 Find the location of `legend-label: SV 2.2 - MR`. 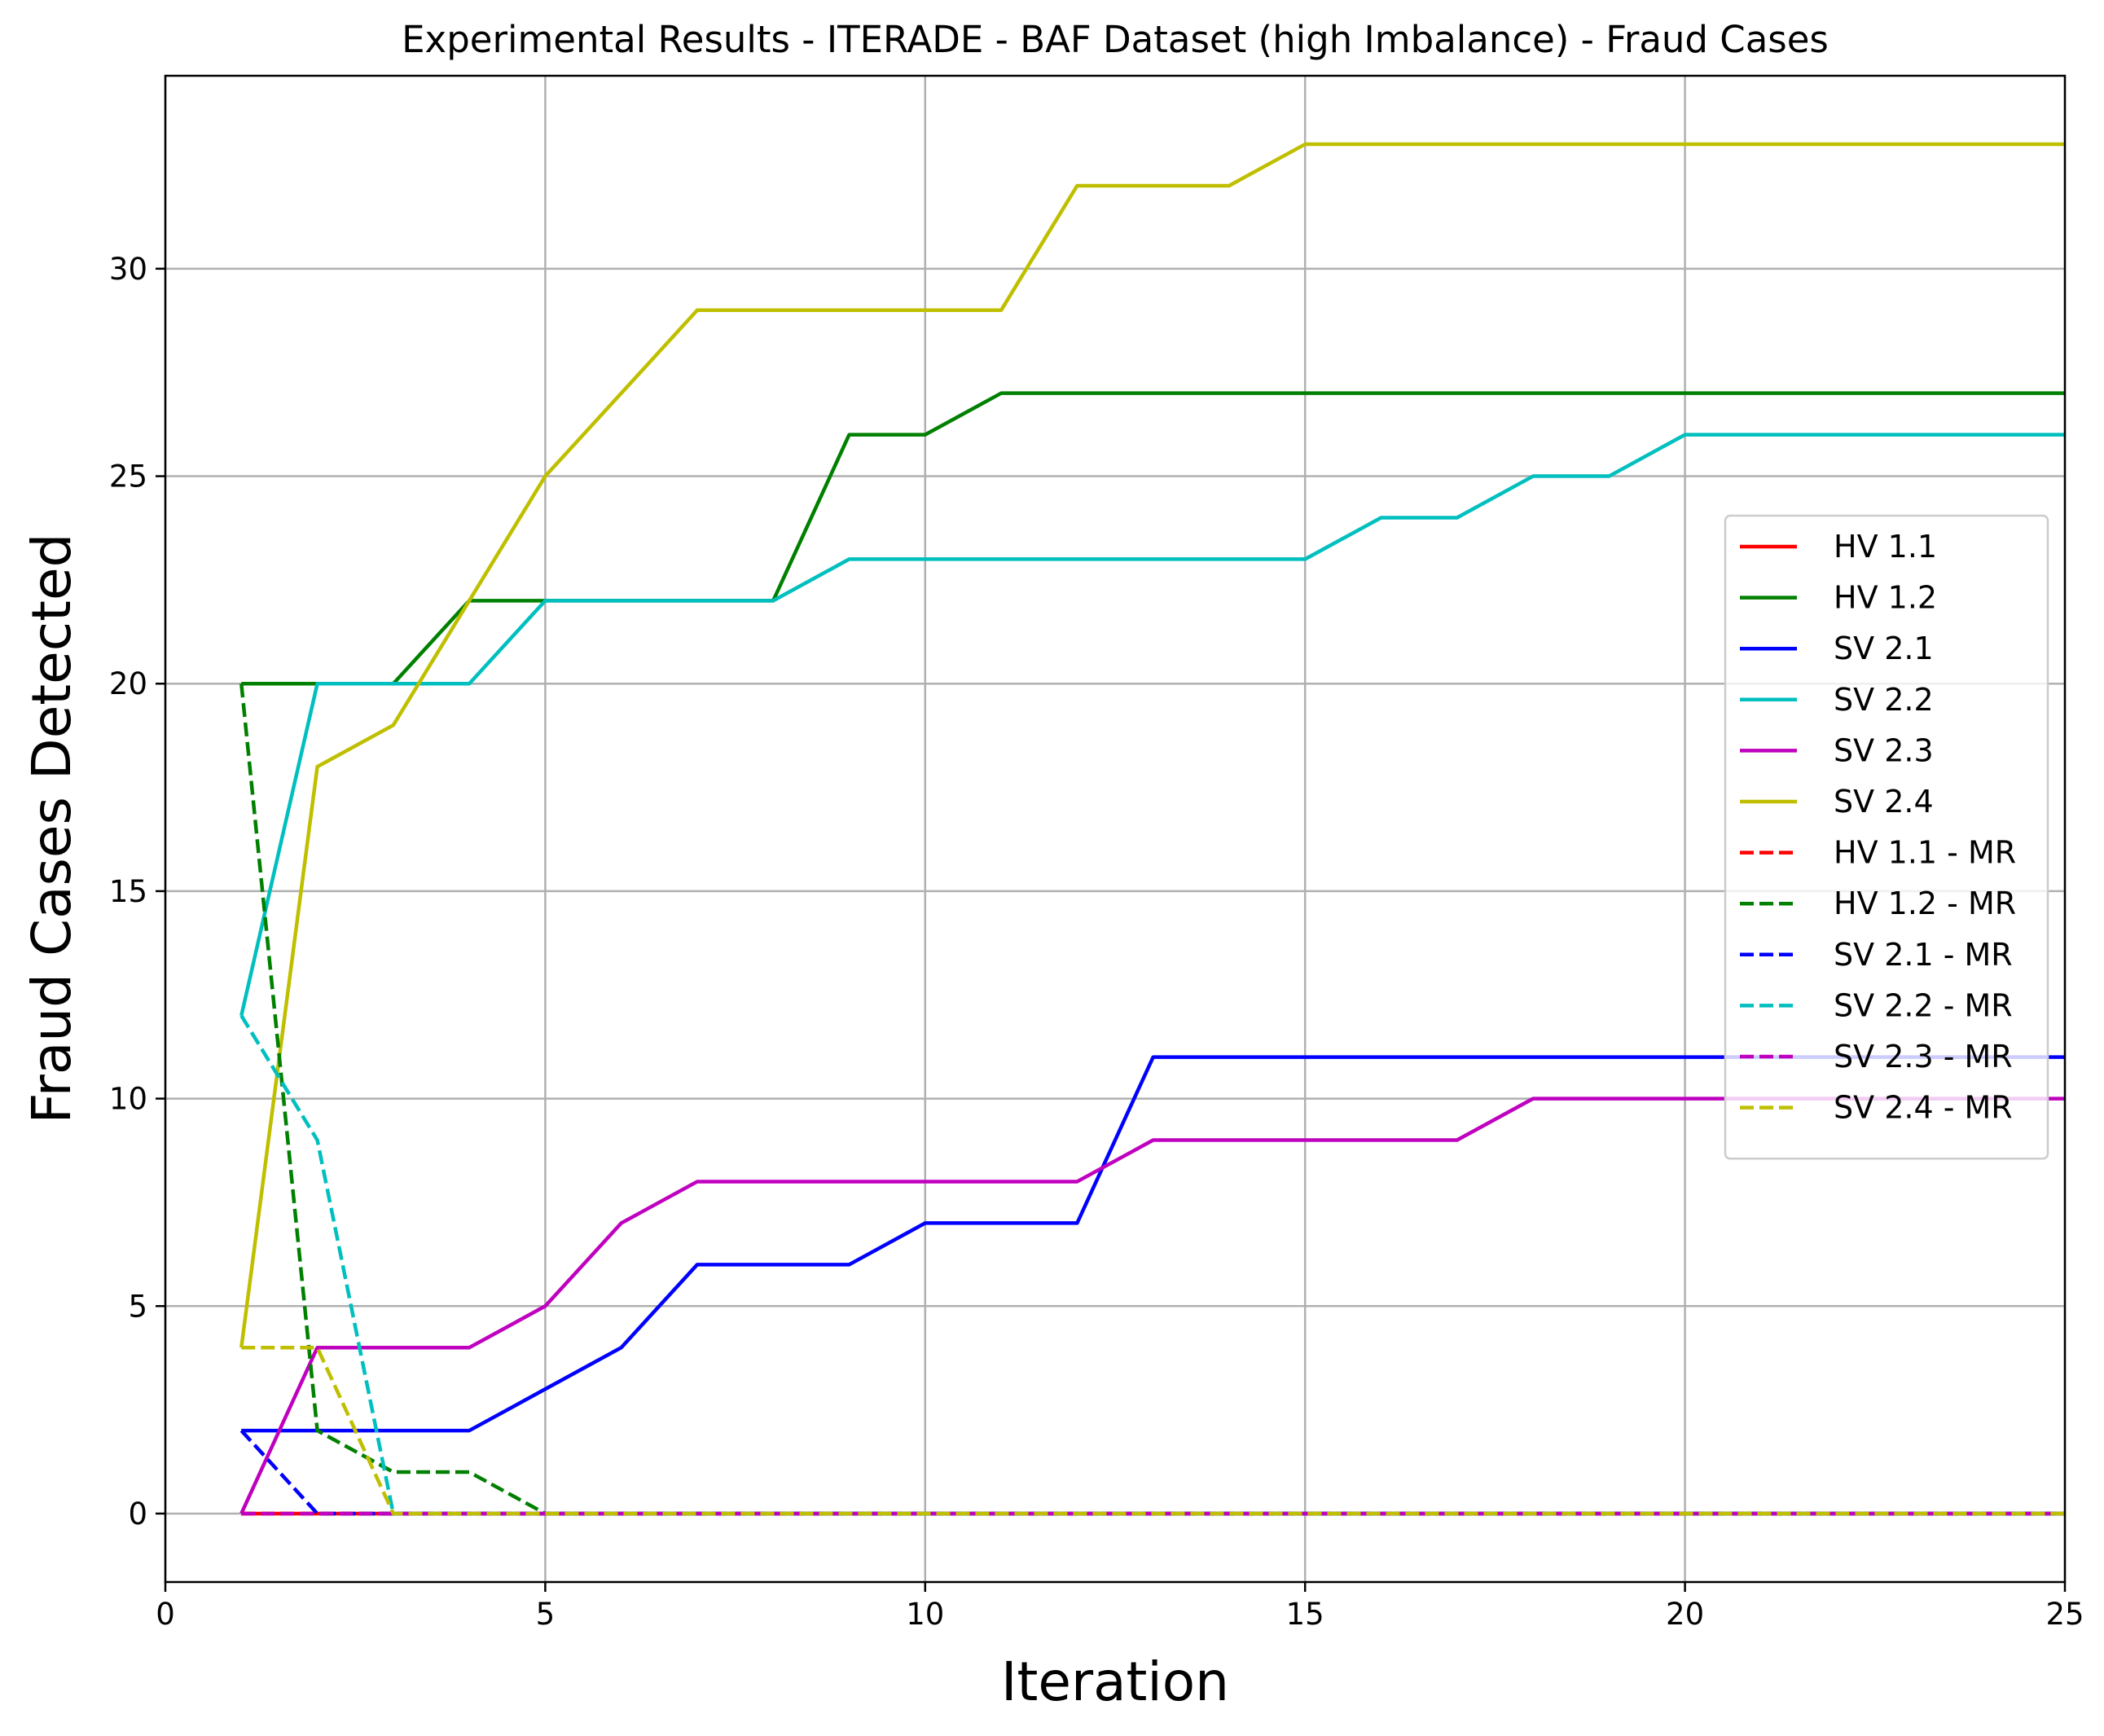

legend-label: SV 2.2 - MR is located at coordinates (1924, 1005).